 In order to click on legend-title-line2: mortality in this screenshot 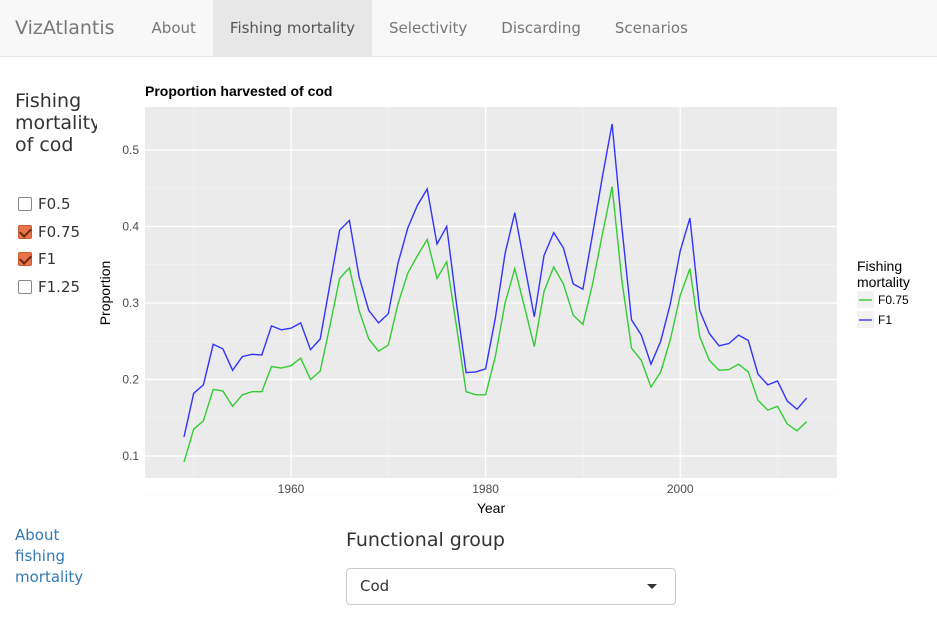, I will do `click(883, 282)`.